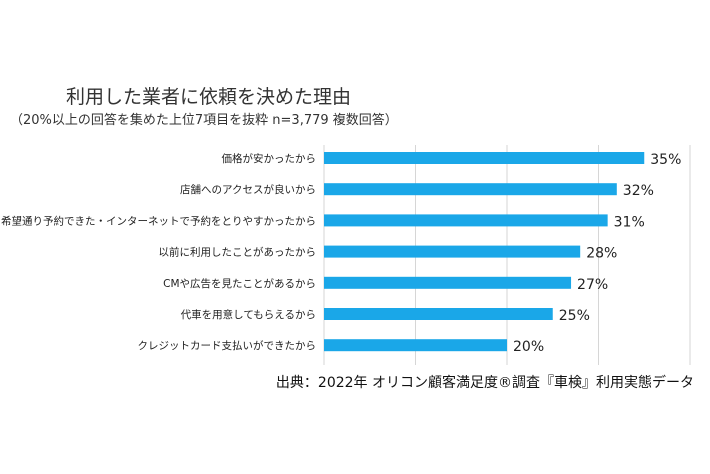 The image size is (710, 474). What do you see at coordinates (485, 382) in the screenshot?
I see `source-note: 出典：2022年 オリコン顧客満足度®調査『車検』利用実態データ` at bounding box center [485, 382].